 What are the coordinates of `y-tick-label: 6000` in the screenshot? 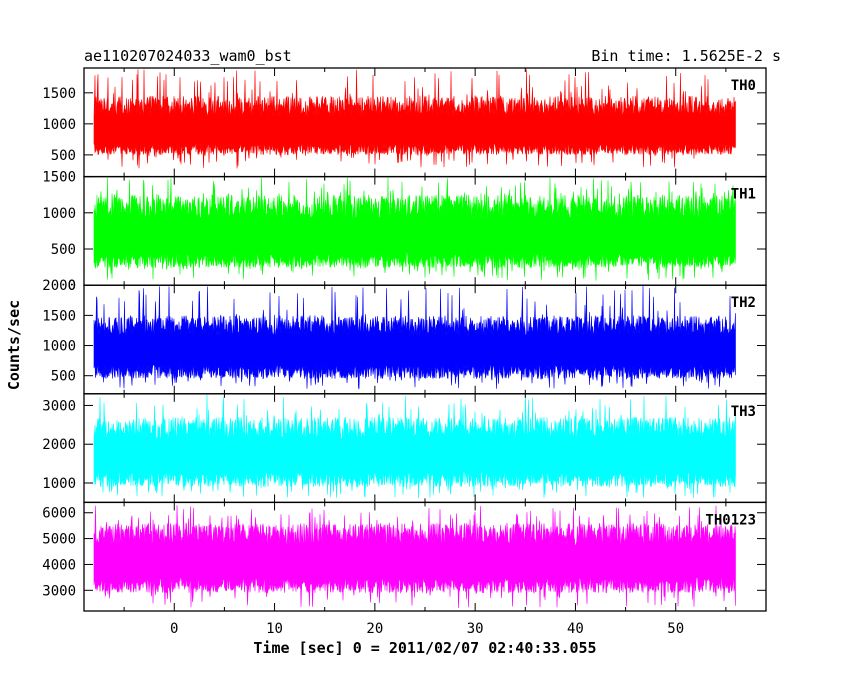 It's located at (59, 514).